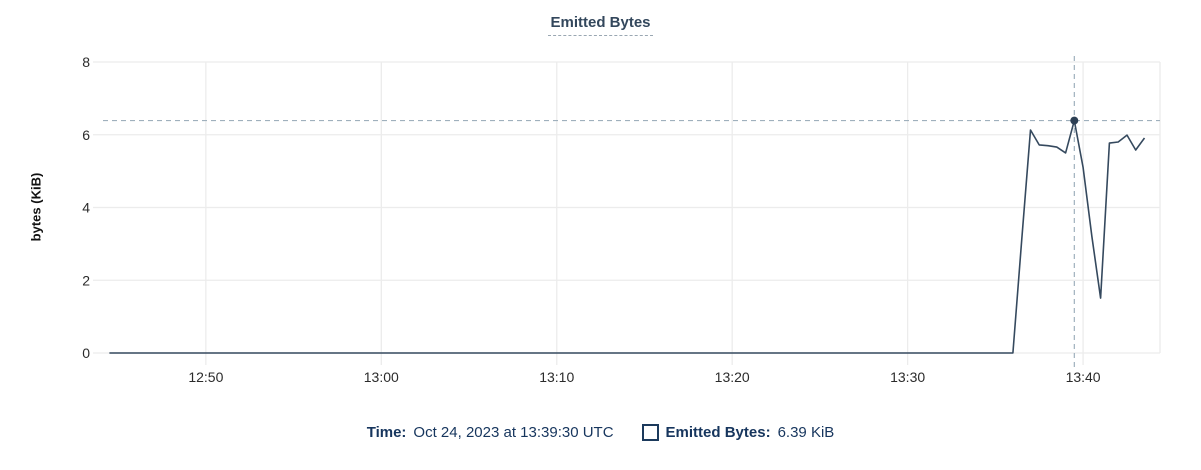 The image size is (1201, 470). I want to click on time-label: Time:, so click(386, 432).